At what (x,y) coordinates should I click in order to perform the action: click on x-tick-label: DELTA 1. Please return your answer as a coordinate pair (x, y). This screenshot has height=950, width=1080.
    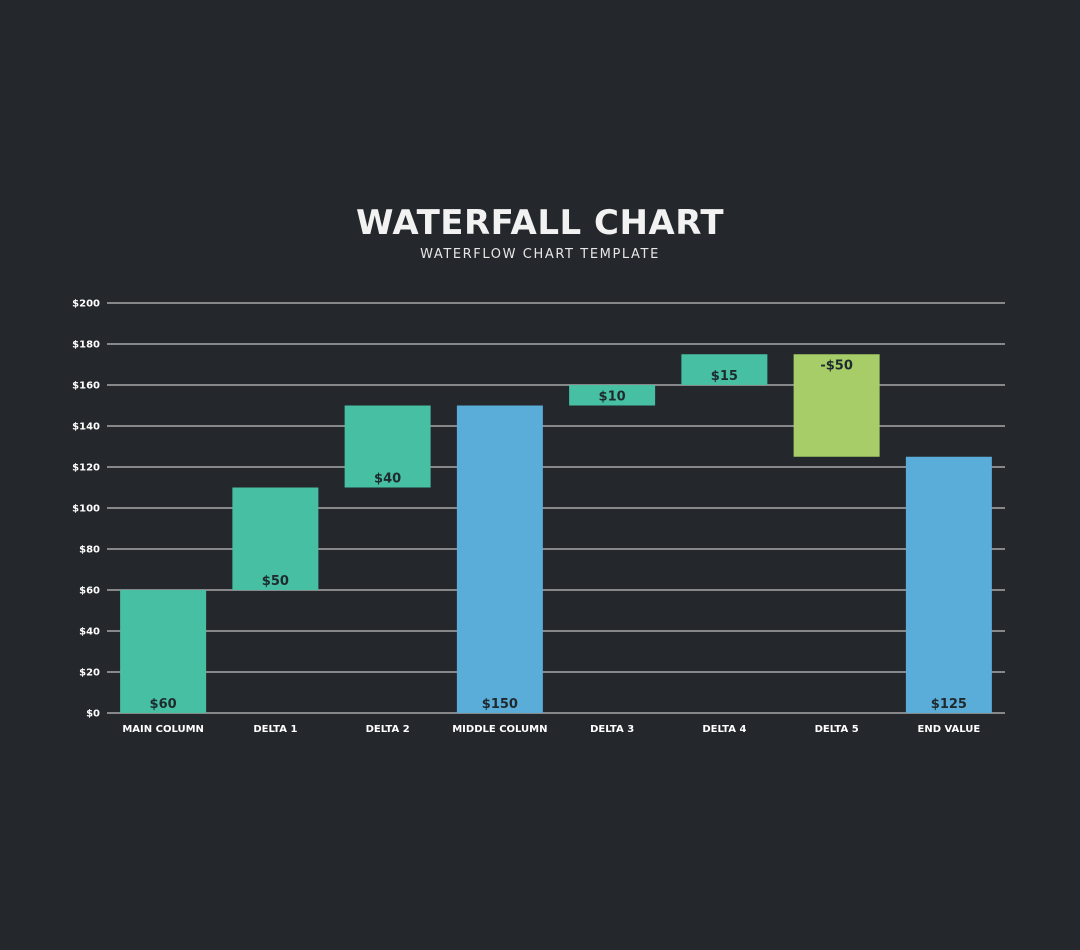
    Looking at the image, I should click on (275, 729).